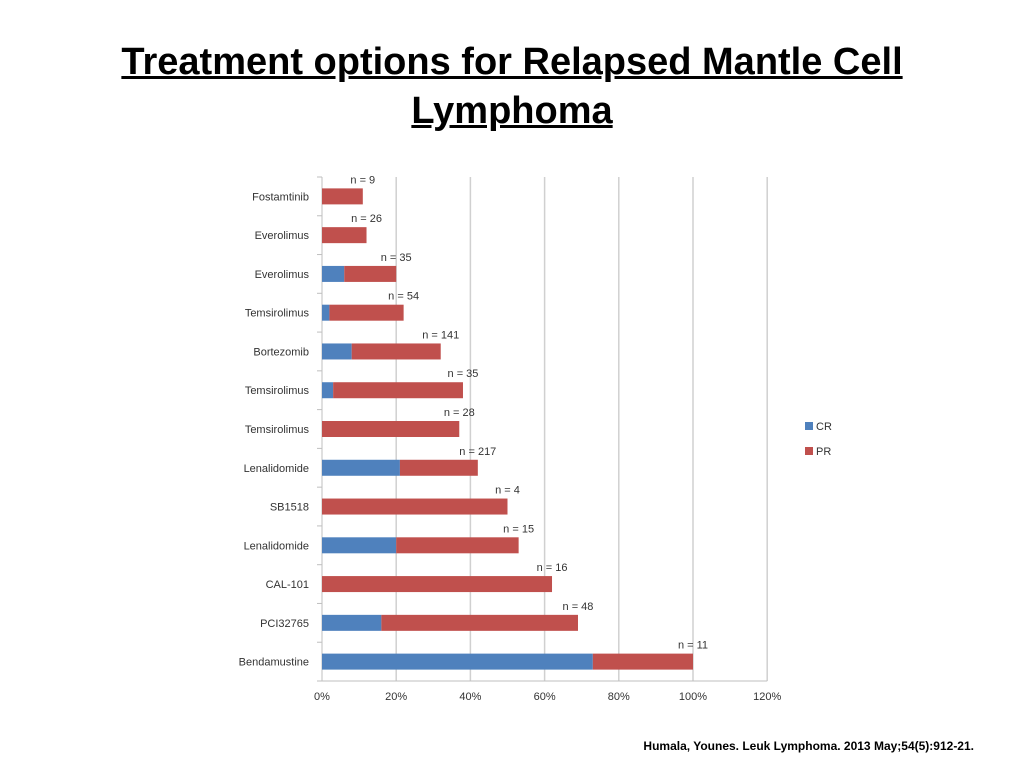  Describe the element at coordinates (477, 452) in the screenshot. I see `sample-size-label: n = 217` at that location.